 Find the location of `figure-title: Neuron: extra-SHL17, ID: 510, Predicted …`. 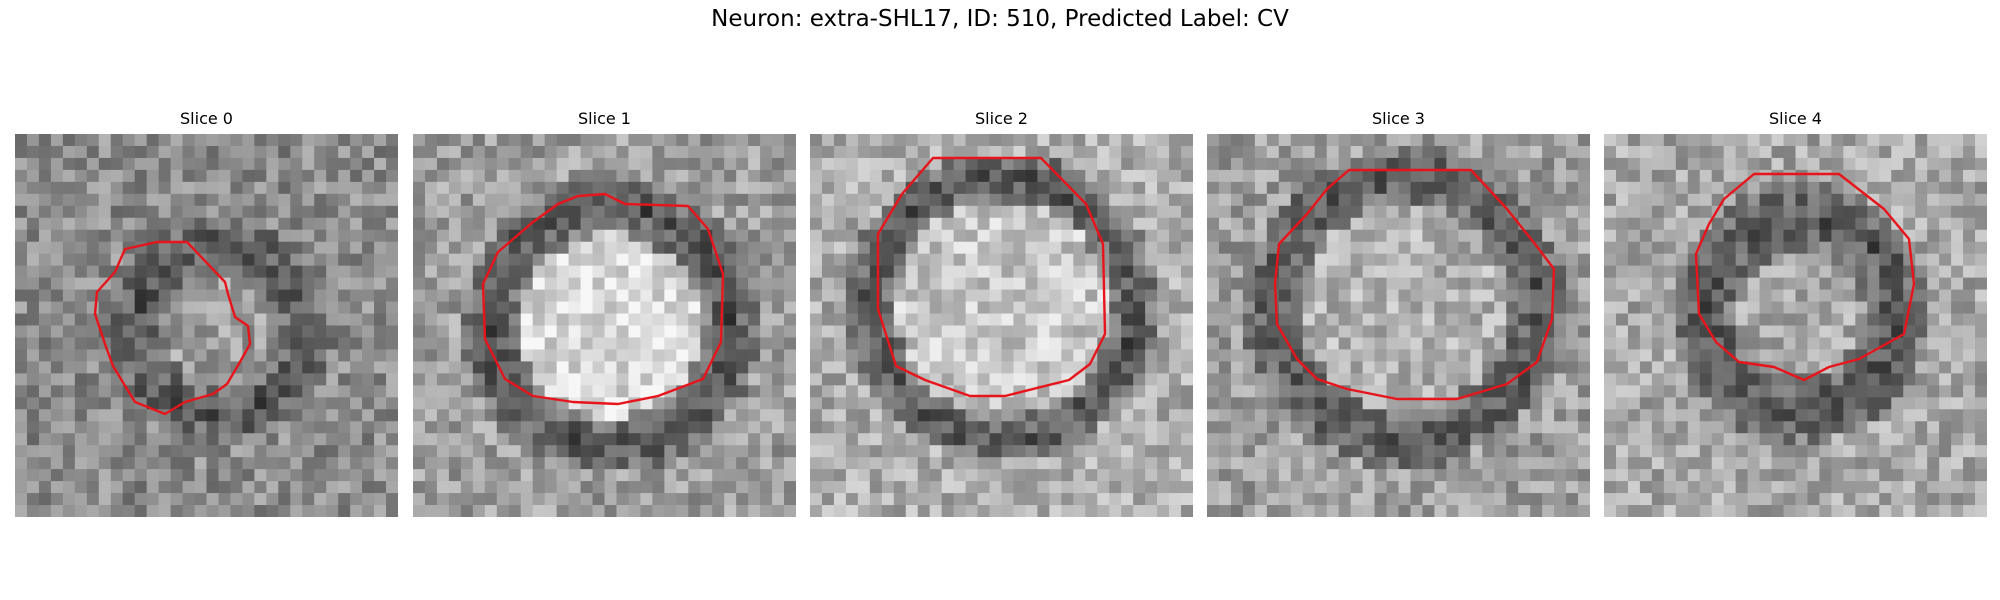

figure-title: Neuron: extra-SHL17, ID: 510, Predicted … is located at coordinates (1000, 19).